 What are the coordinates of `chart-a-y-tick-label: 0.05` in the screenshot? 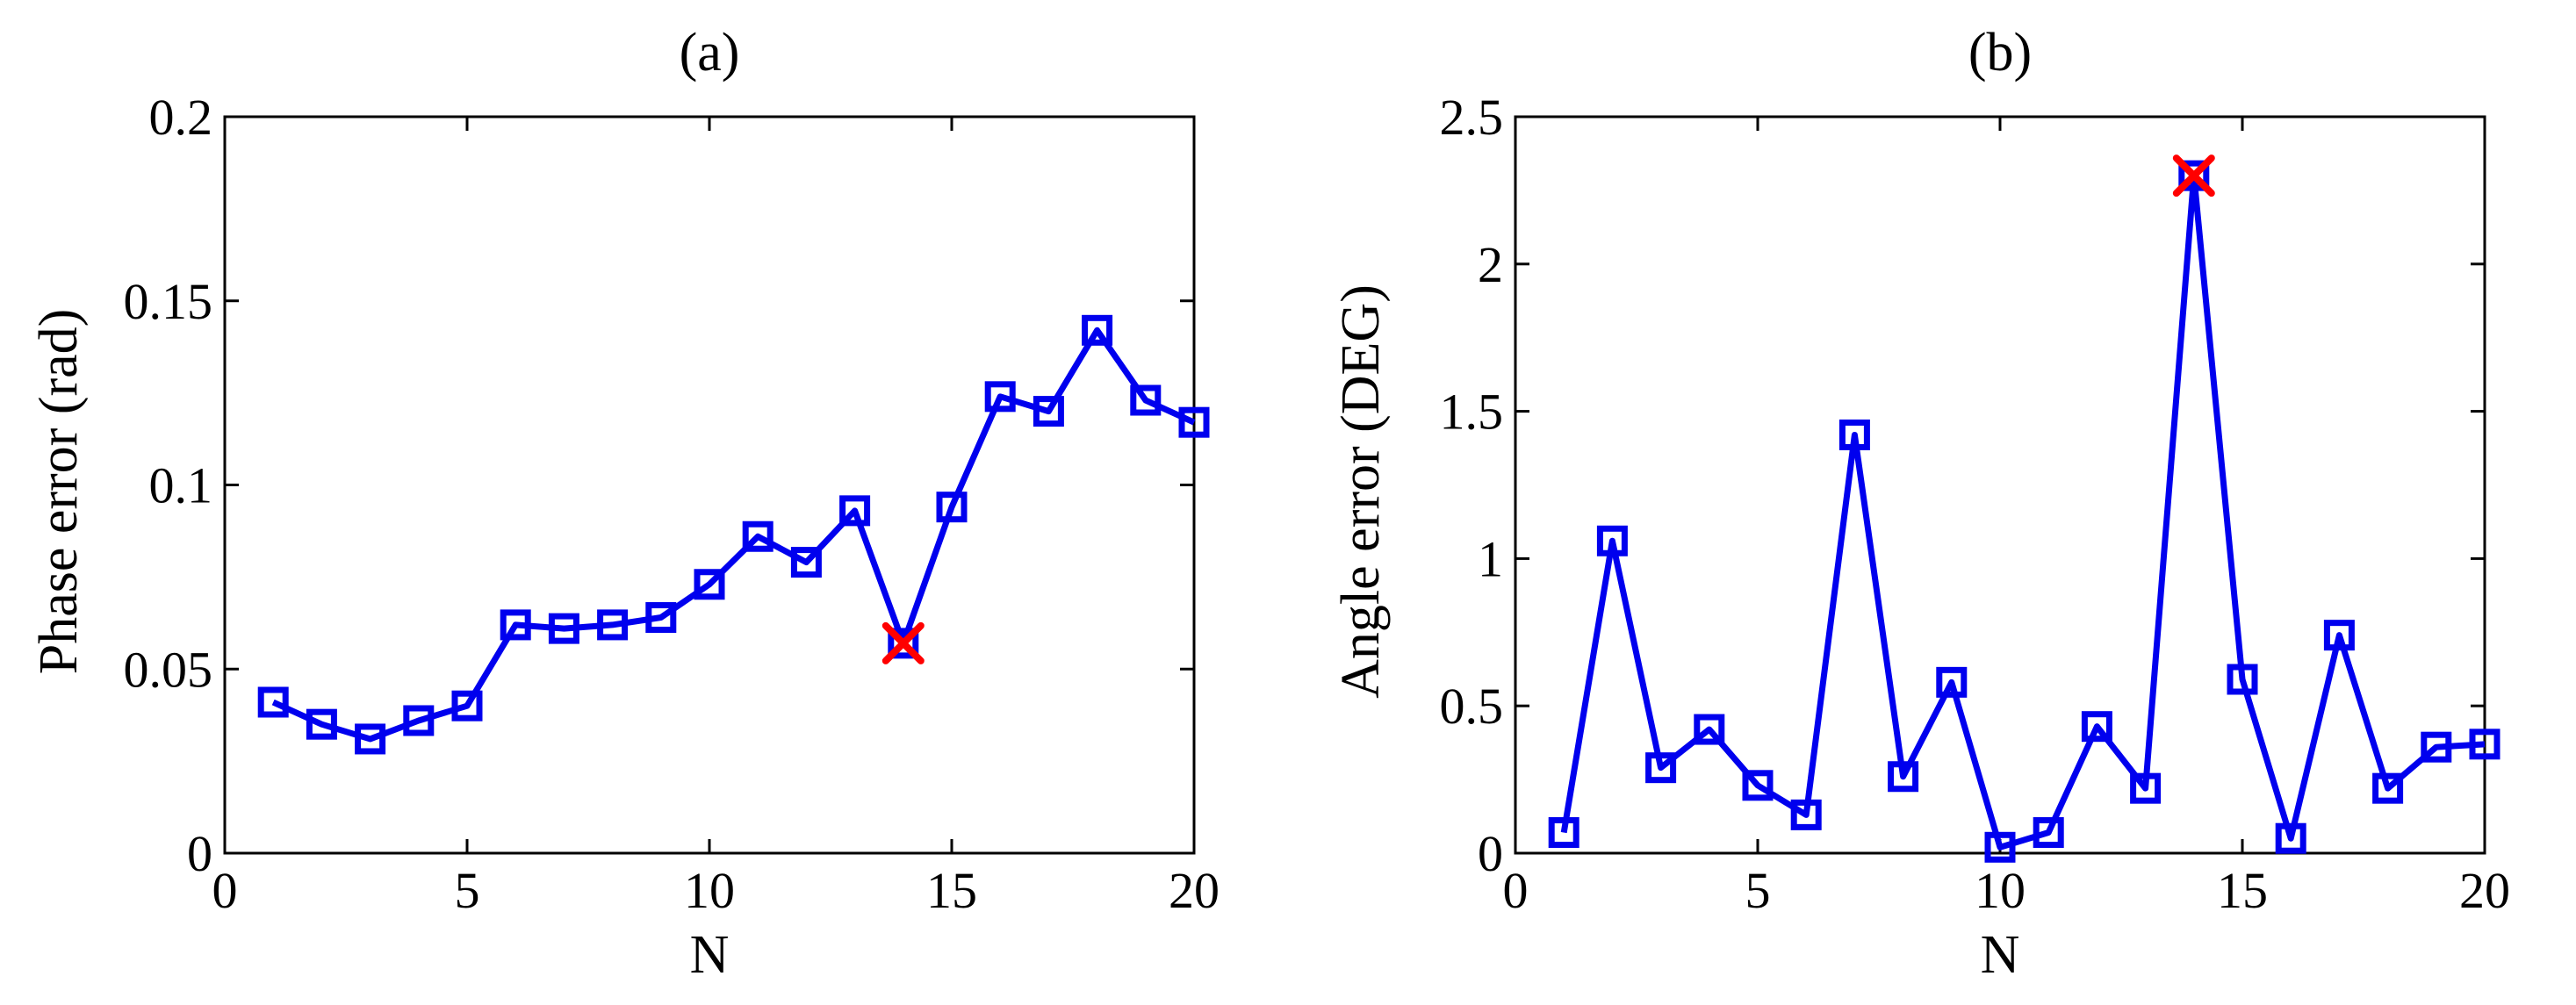 It's located at (168, 669).